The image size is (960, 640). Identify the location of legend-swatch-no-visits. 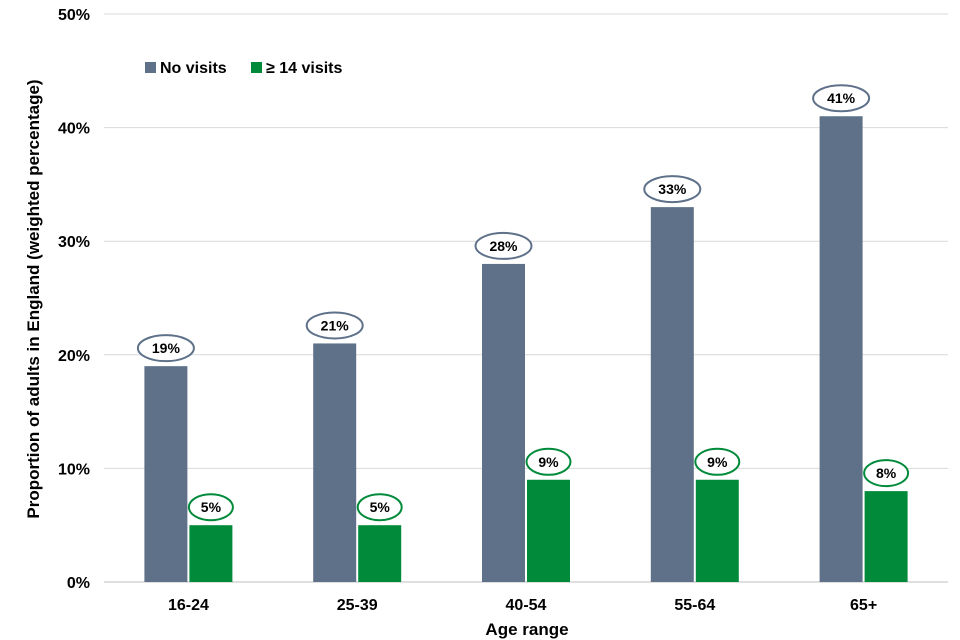
(150, 67).